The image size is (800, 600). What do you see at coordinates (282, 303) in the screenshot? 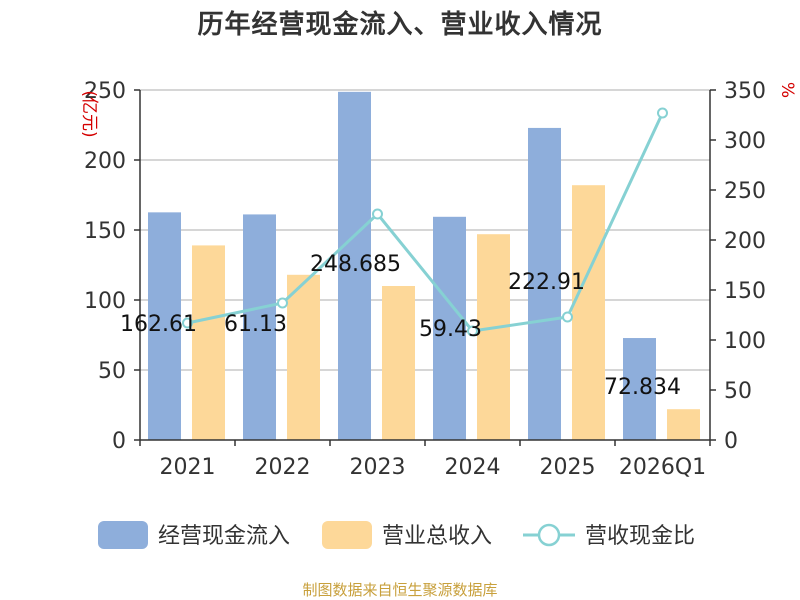
I see `ratio-point-2022` at bounding box center [282, 303].